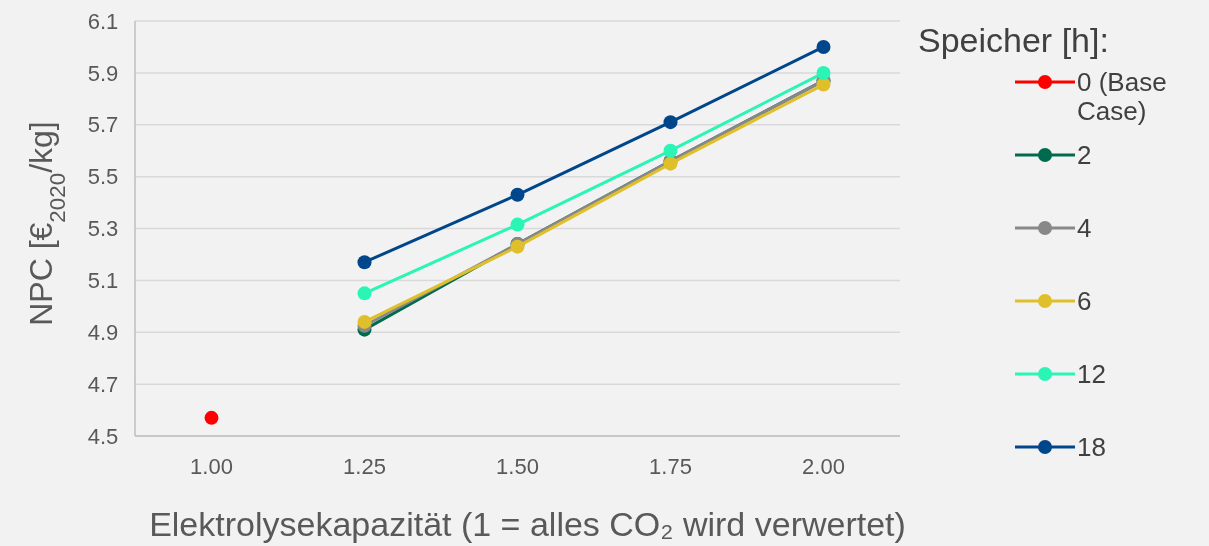 The width and height of the screenshot is (1209, 546). What do you see at coordinates (517, 466) in the screenshot?
I see `x-tick-label: 1.50` at bounding box center [517, 466].